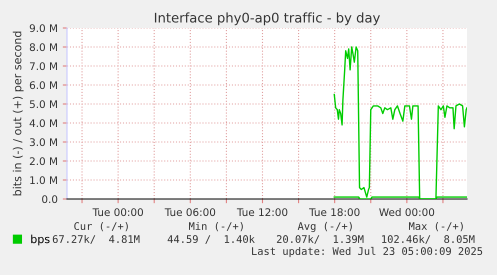 Image resolution: width=497 pixels, height=275 pixels. I want to click on y-tick-label: 3.0 M, so click(43, 142).